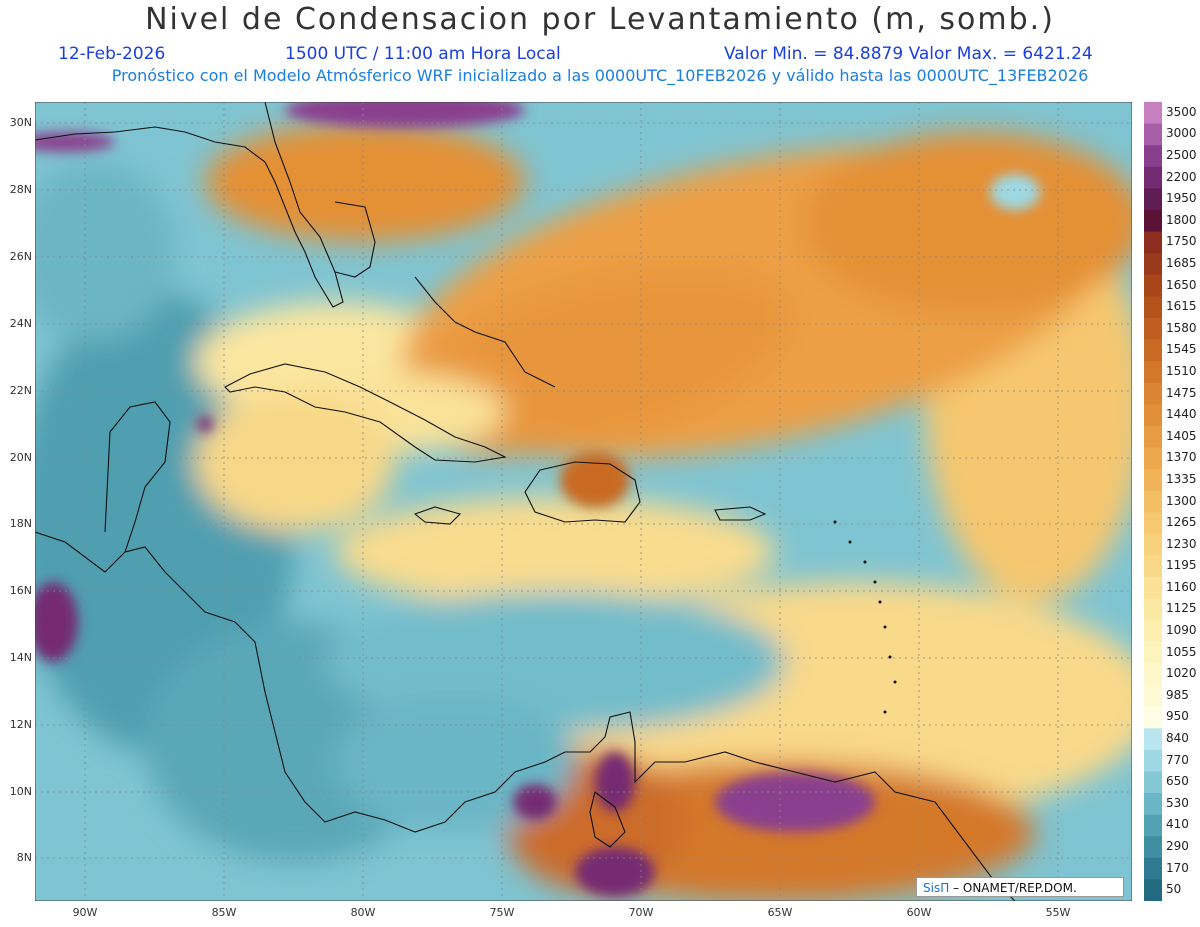 This screenshot has height=927, width=1200. What do you see at coordinates (20, 256) in the screenshot?
I see `lat-label-26n: 26N` at bounding box center [20, 256].